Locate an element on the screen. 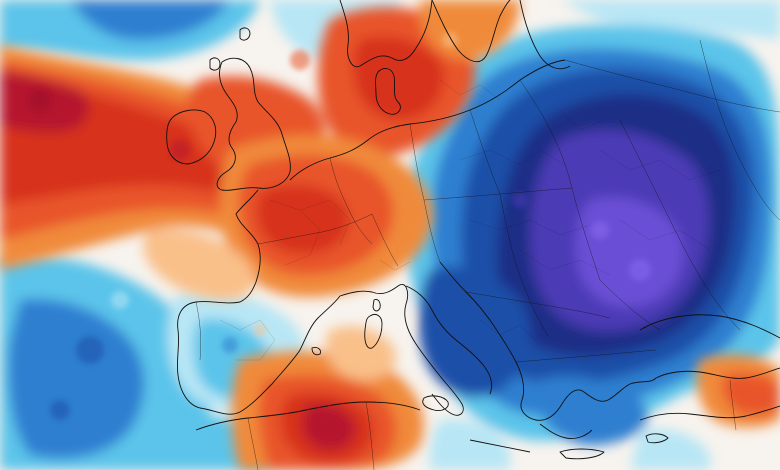  atlantic-south-cold is located at coordinates (76, 379).